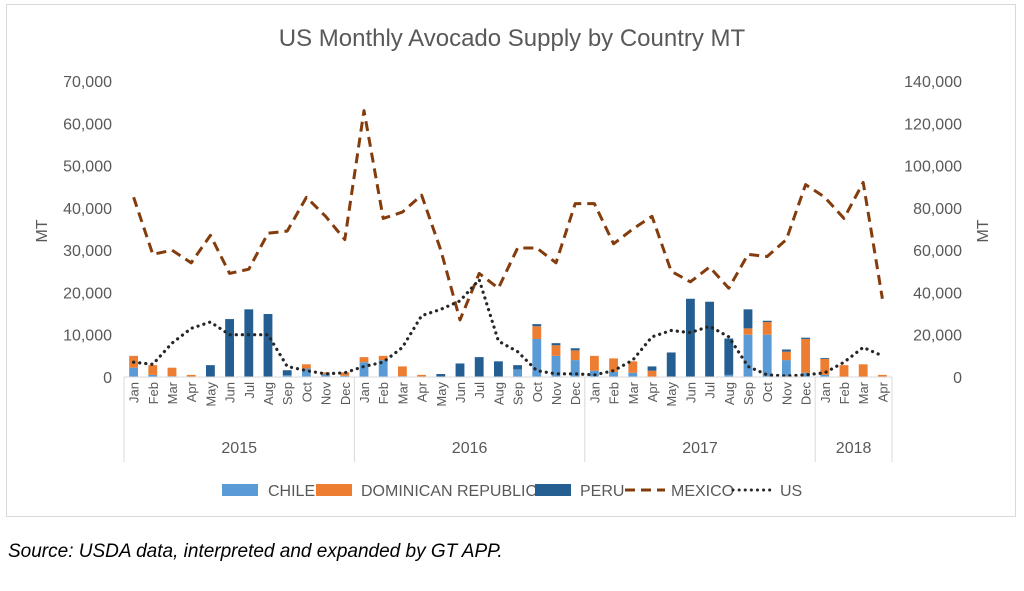 This screenshot has width=1024, height=591. Describe the element at coordinates (87, 167) in the screenshot. I see `y-tick-label-left: 50,000` at that location.